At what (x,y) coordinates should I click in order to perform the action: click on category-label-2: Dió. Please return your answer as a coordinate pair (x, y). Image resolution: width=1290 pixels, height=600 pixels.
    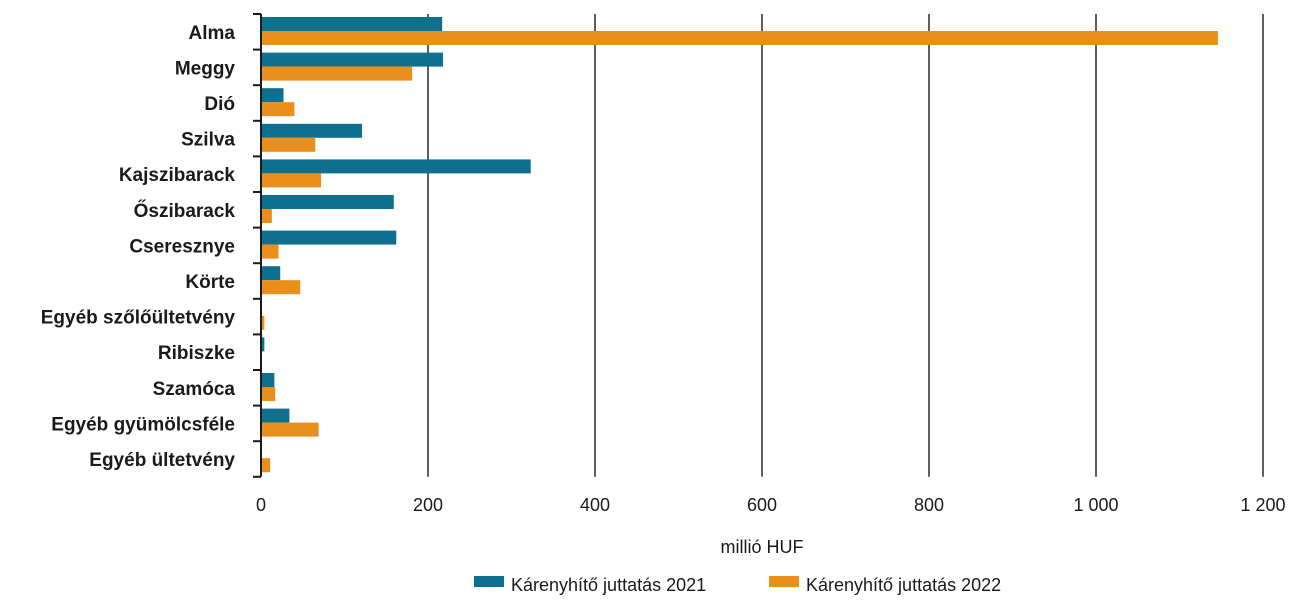
    Looking at the image, I should click on (219, 104).